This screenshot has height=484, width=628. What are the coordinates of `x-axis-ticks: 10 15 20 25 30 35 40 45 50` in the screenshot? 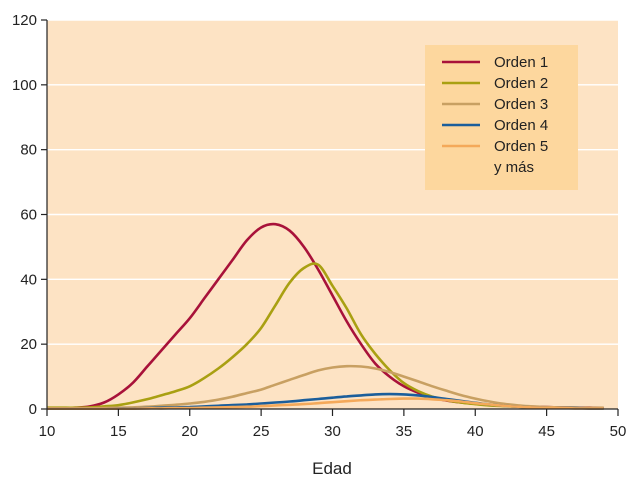 It's located at (333, 424).